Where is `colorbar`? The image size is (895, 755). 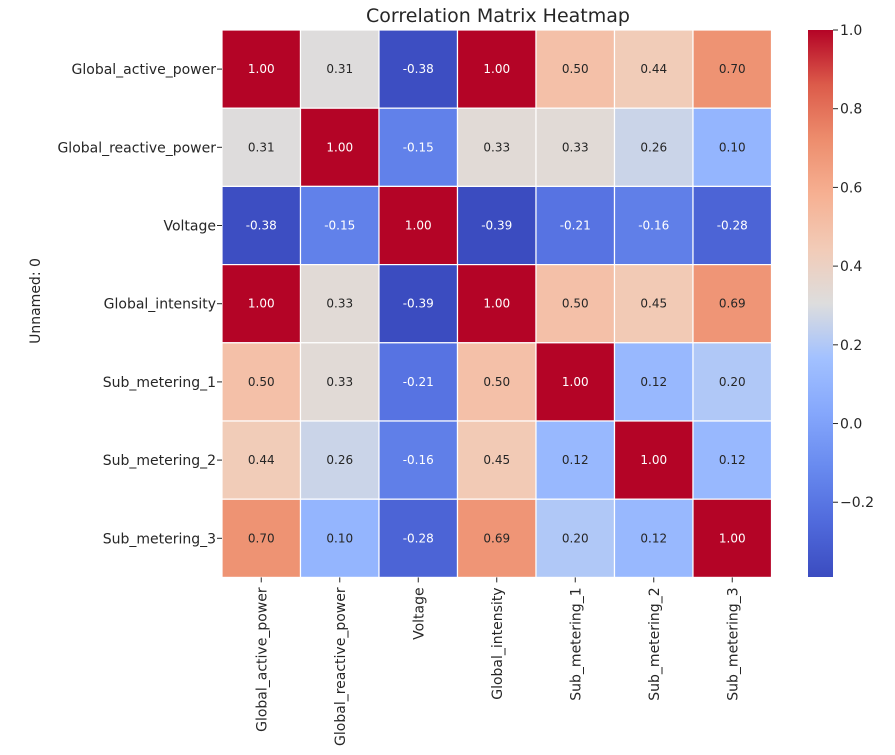
colorbar is located at coordinates (820, 303).